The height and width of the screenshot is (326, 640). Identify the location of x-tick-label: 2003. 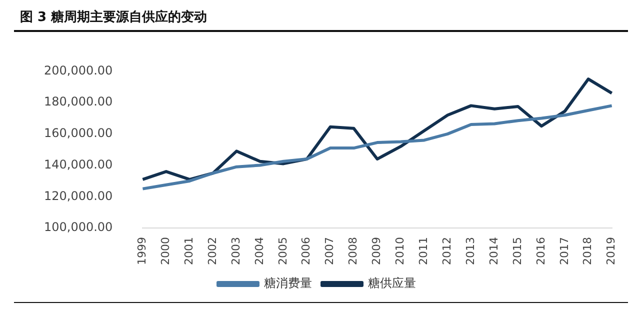
(235, 251).